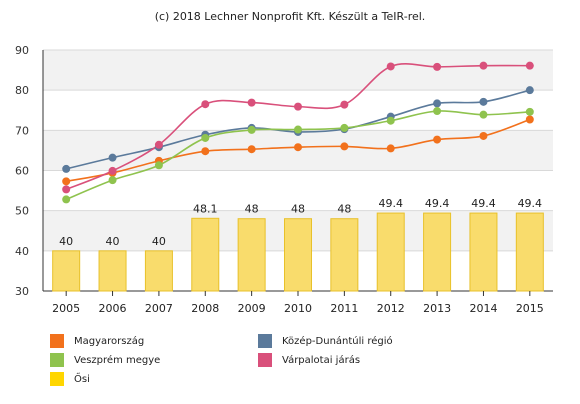 The image size is (580, 404). Describe the element at coordinates (22, 251) in the screenshot. I see `y-tick-label: 40` at that location.